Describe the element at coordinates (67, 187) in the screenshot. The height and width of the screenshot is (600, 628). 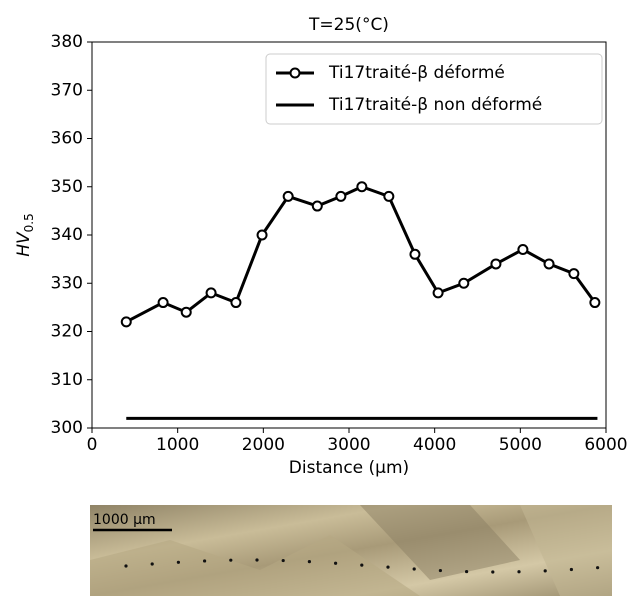
I see `y-tick-label: 350` at that location.